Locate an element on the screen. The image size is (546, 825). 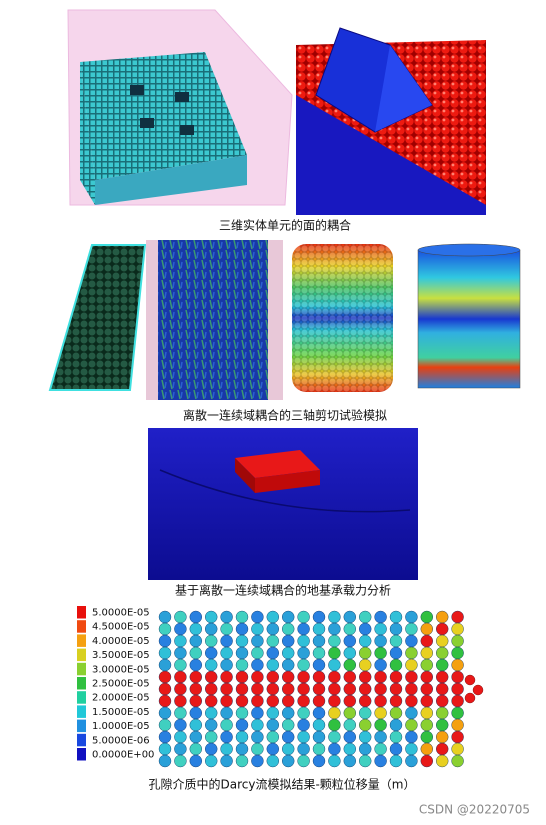
legend-label: 1.5000E-05 is located at coordinates (121, 712).